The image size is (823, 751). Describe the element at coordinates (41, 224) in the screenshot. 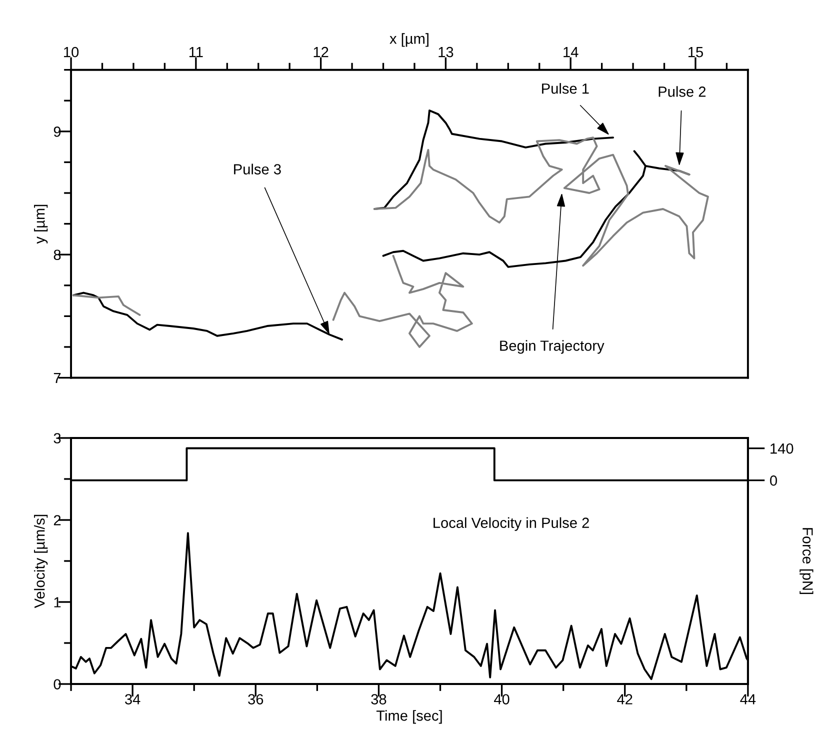

I see `y-axis-title: y [µm]` at that location.